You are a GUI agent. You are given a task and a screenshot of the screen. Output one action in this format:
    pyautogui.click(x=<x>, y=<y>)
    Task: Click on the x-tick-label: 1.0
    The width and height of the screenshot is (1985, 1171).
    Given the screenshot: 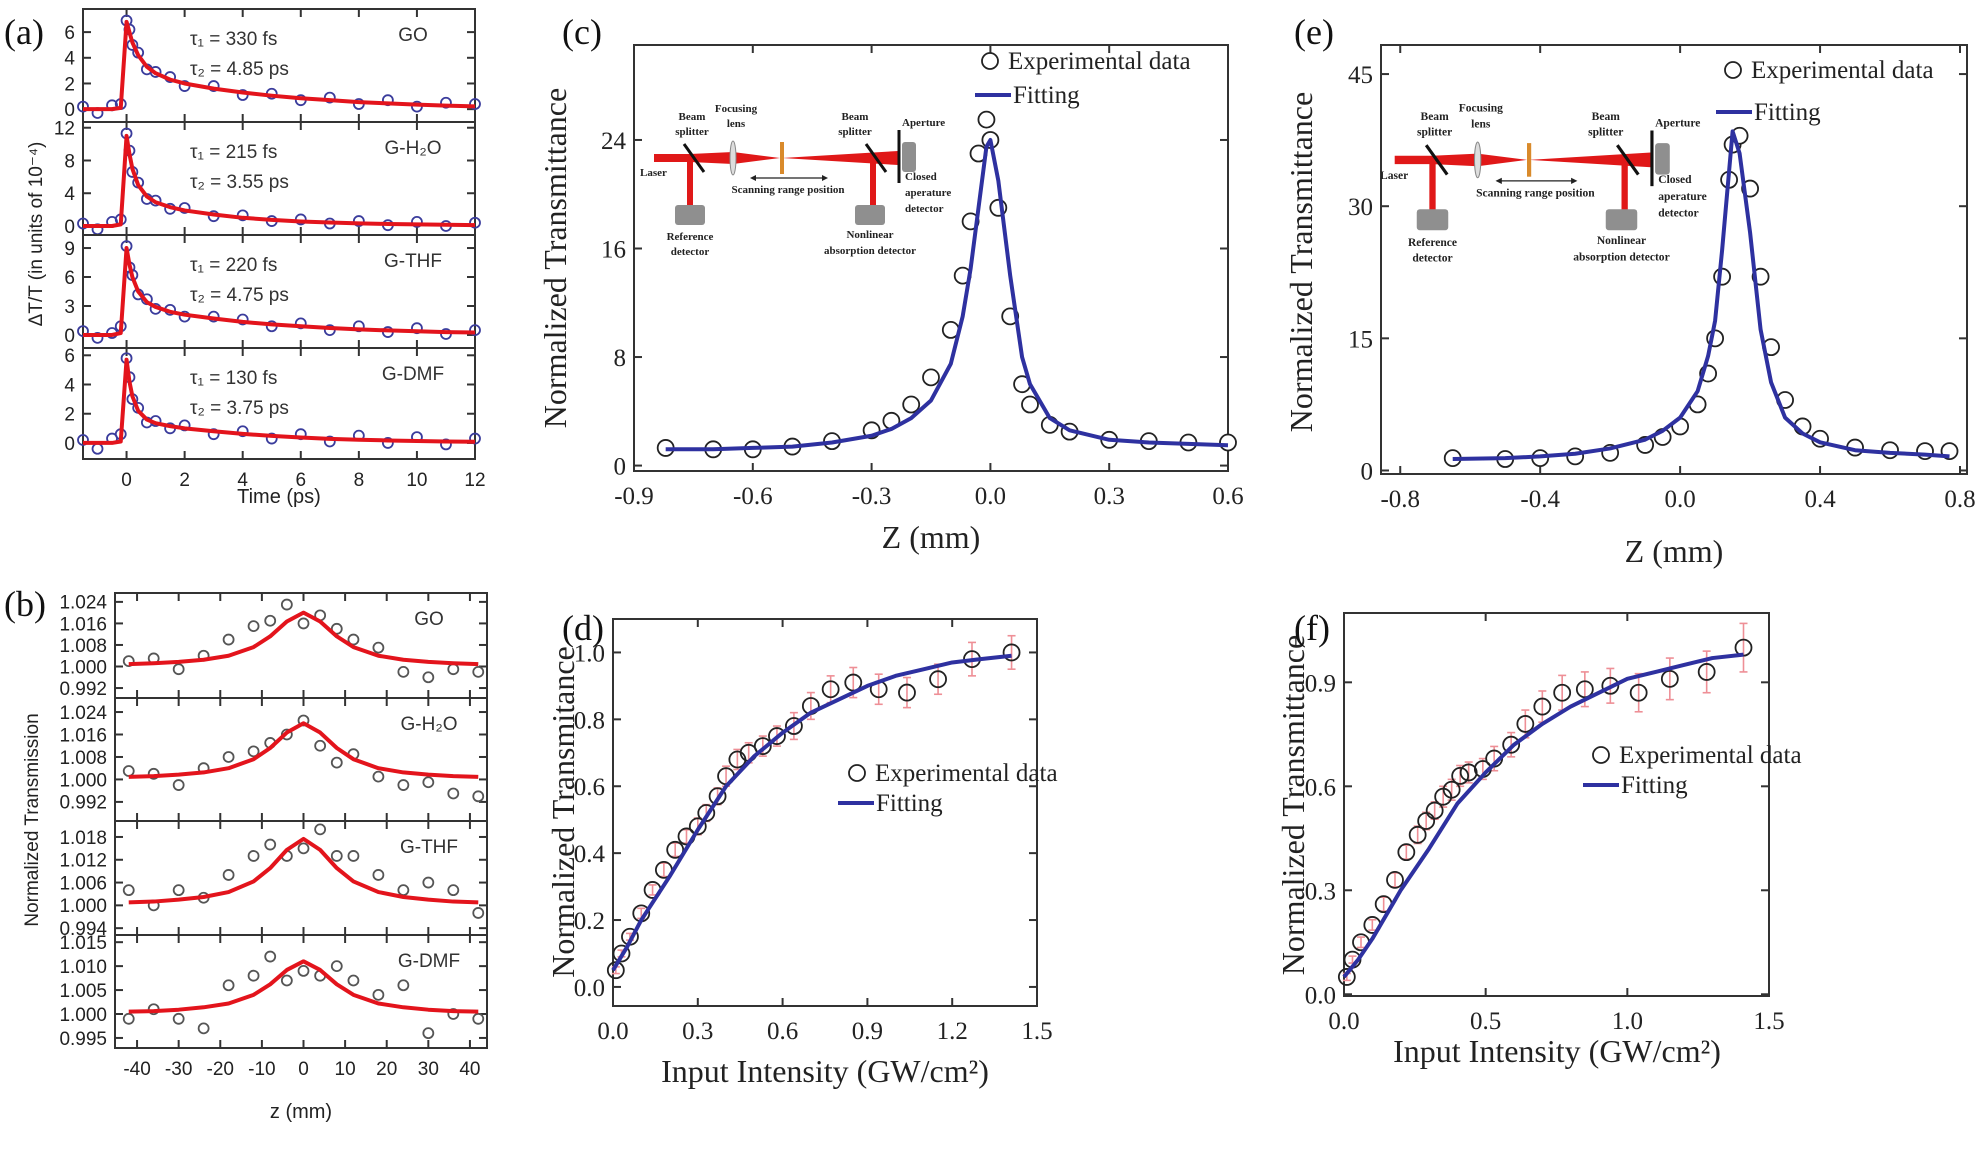 What is the action you would take?
    pyautogui.click(x=1627, y=1021)
    